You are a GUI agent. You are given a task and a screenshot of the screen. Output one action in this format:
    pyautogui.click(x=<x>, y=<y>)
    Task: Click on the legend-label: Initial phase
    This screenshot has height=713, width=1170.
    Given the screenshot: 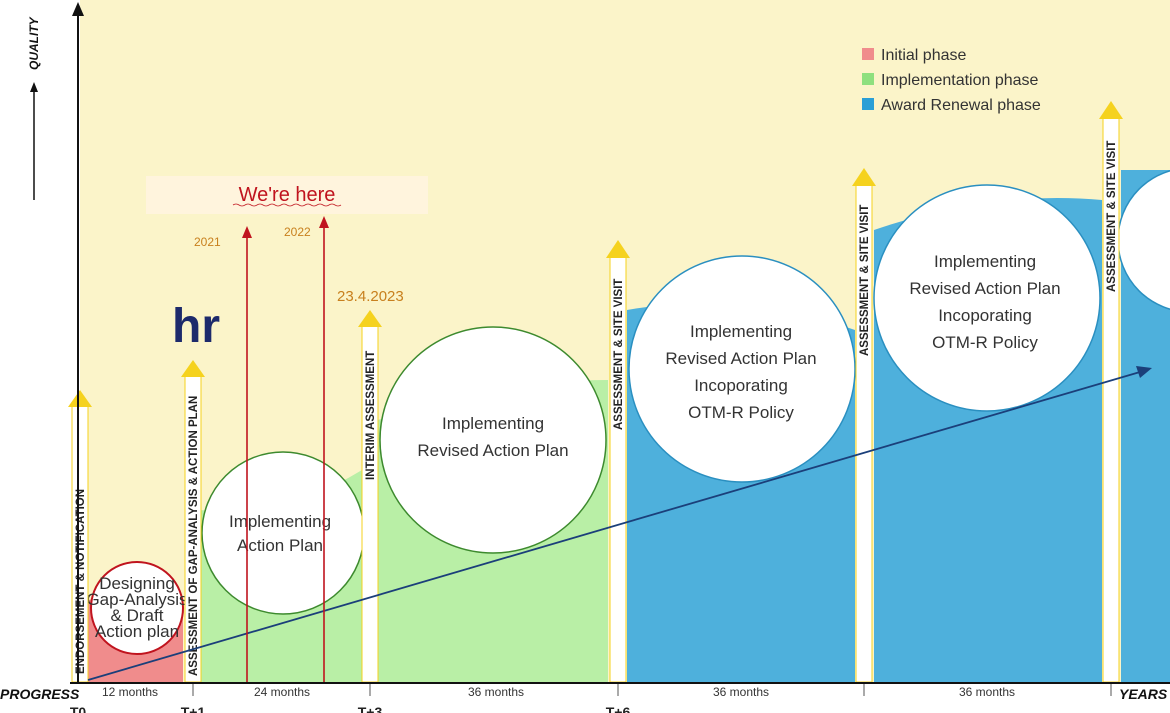 What is the action you would take?
    pyautogui.click(x=923, y=55)
    